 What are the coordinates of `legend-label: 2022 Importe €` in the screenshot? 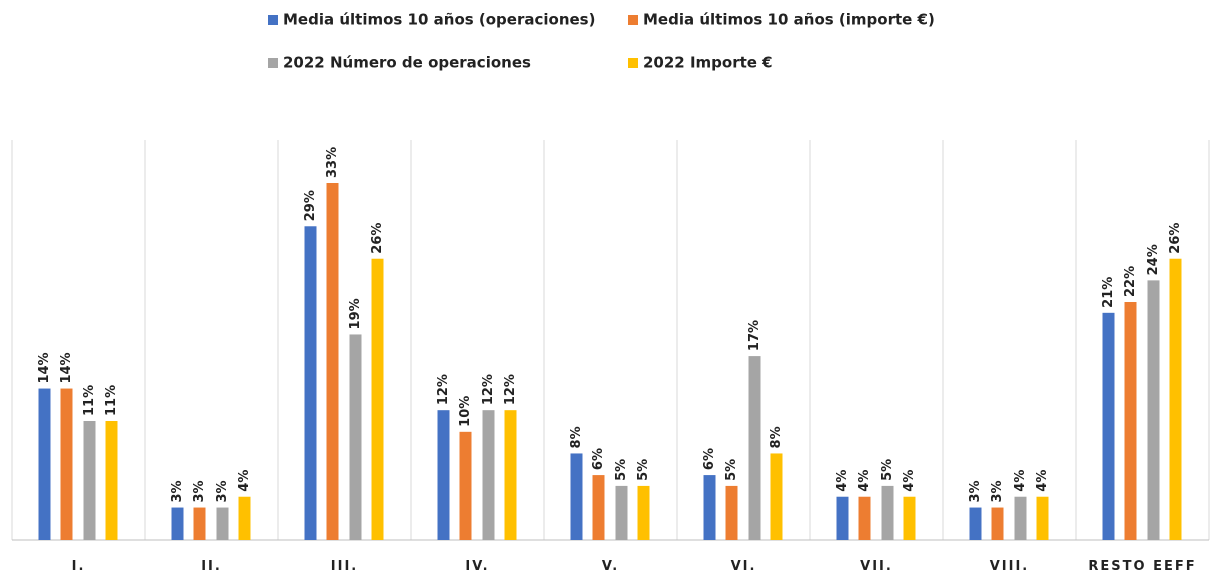 It's located at (708, 63).